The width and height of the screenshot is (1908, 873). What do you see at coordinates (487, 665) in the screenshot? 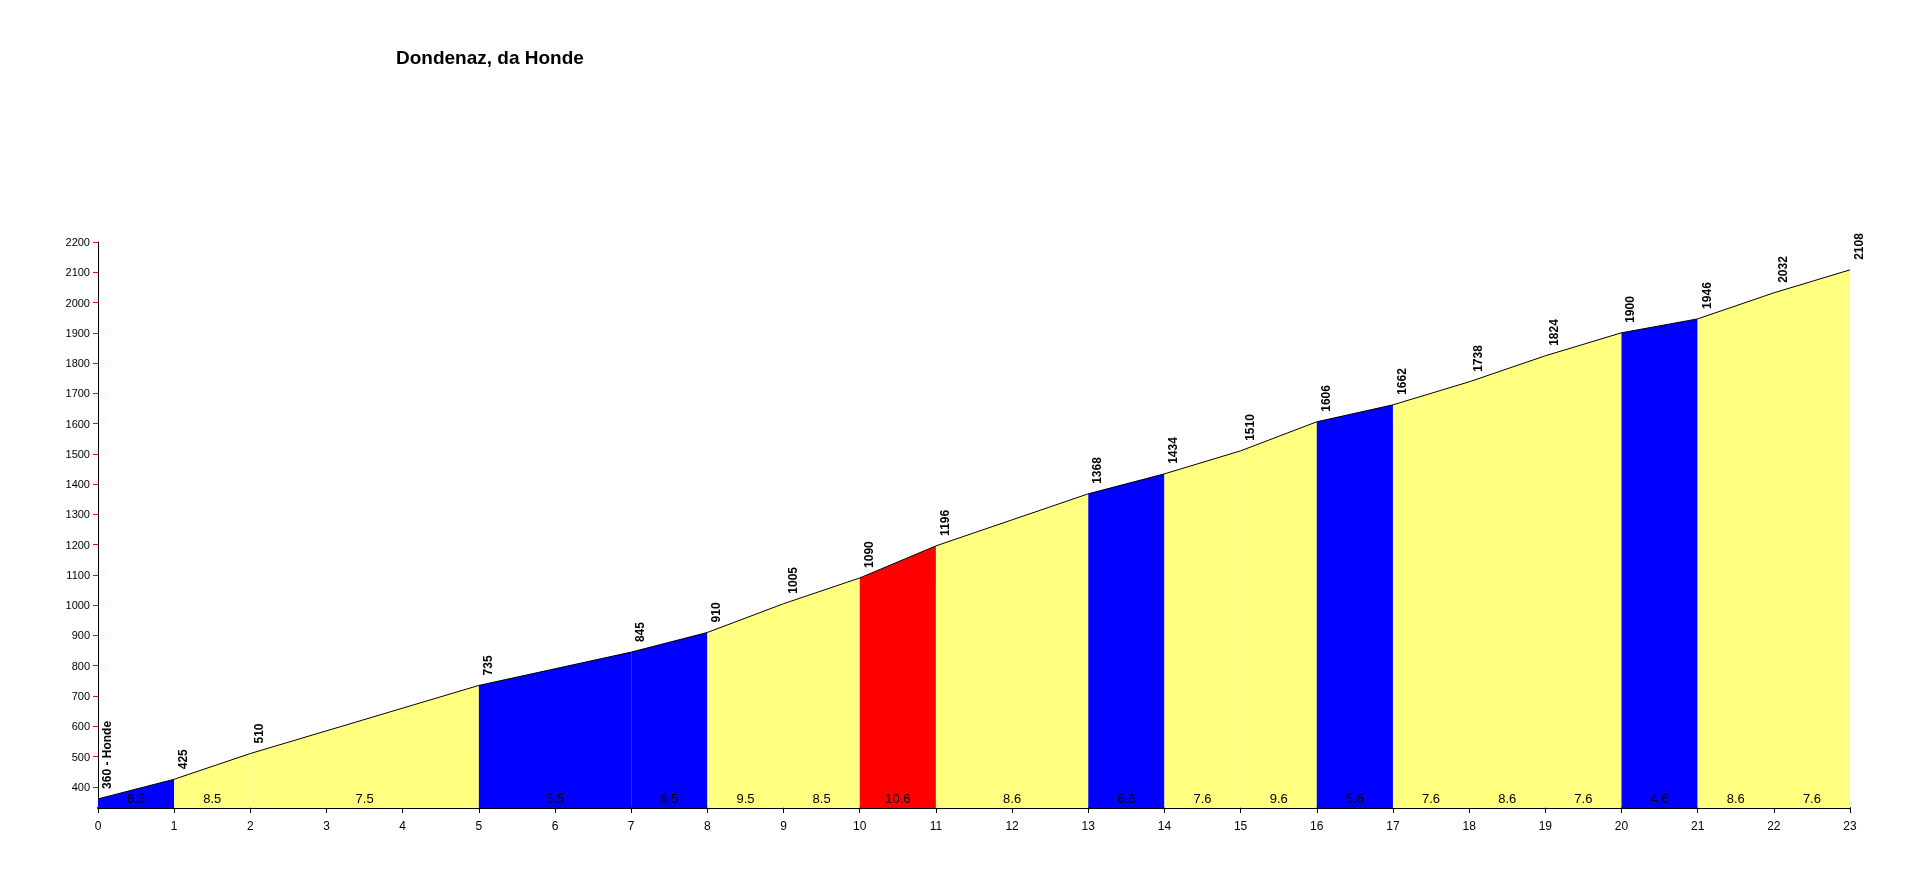
I see `data-label: 735` at bounding box center [487, 665].